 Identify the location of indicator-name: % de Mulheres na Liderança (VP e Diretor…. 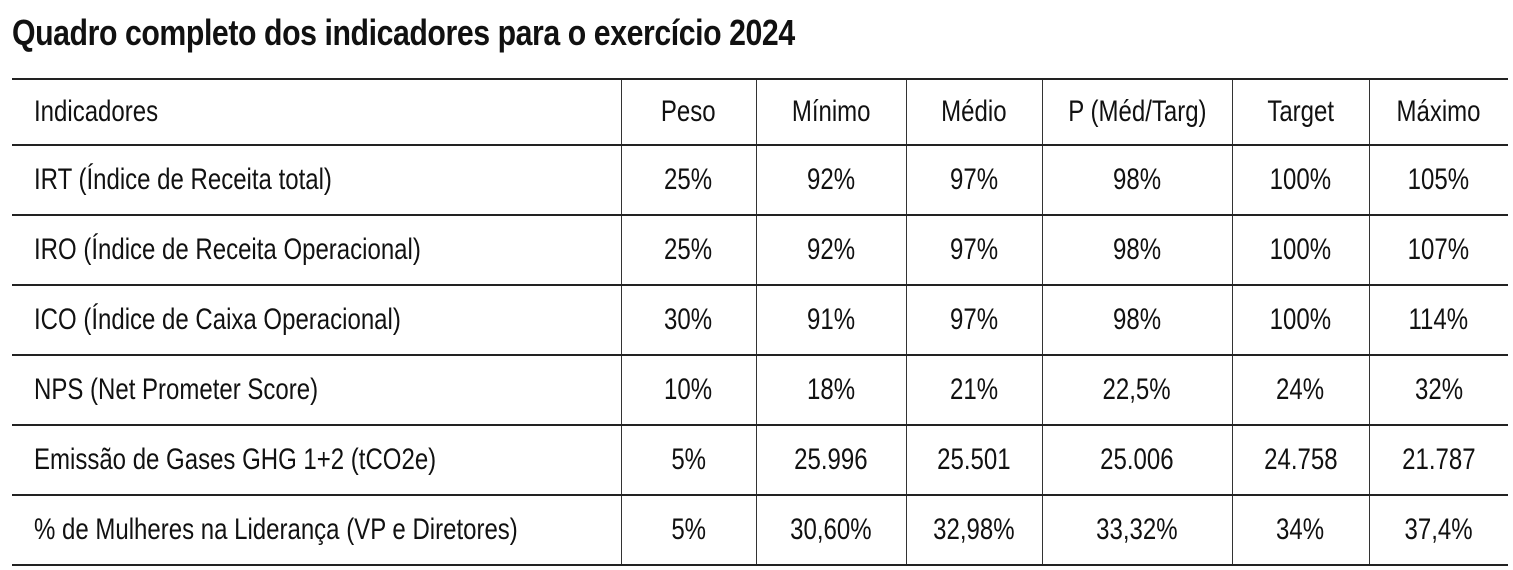
(316, 530).